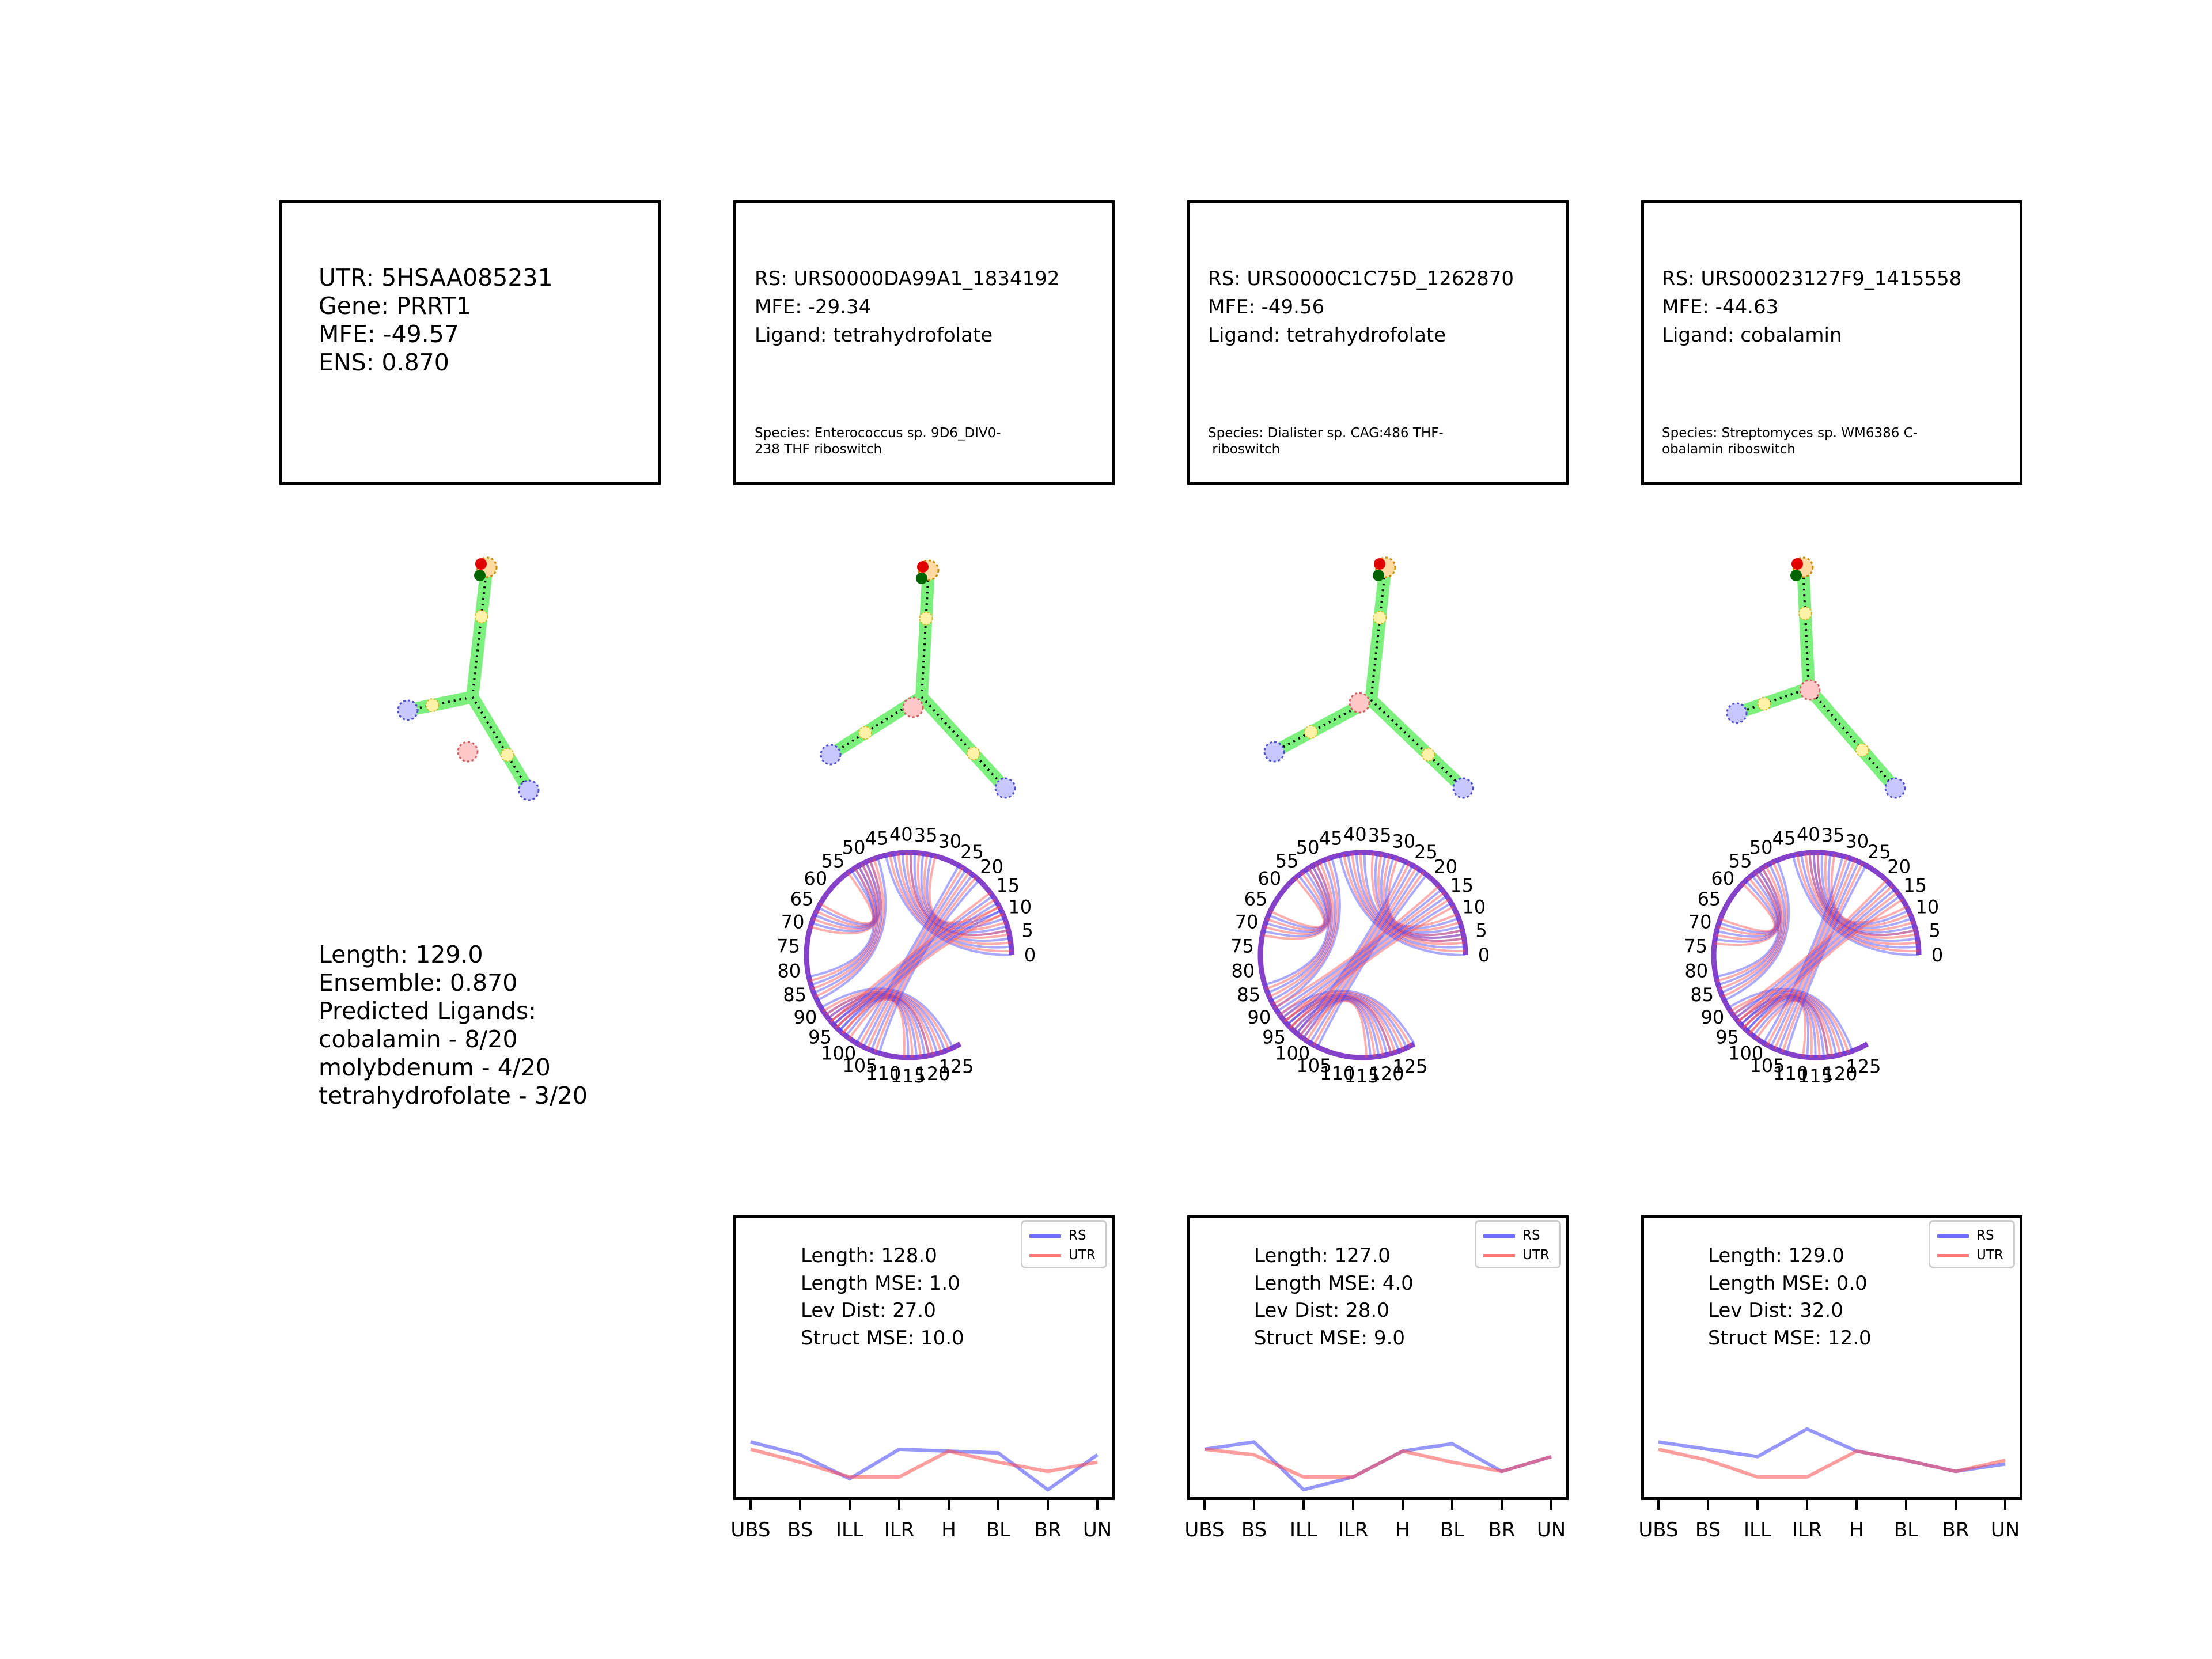  Describe the element at coordinates (789, 971) in the screenshot. I see `arc-tick-label: 80` at that location.